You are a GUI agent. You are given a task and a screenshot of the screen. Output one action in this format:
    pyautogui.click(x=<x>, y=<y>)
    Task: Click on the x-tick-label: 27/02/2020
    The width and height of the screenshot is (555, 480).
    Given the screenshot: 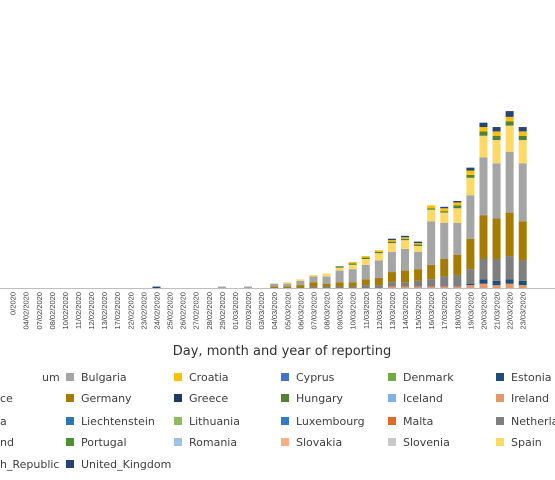 What is the action you would take?
    pyautogui.click(x=196, y=311)
    